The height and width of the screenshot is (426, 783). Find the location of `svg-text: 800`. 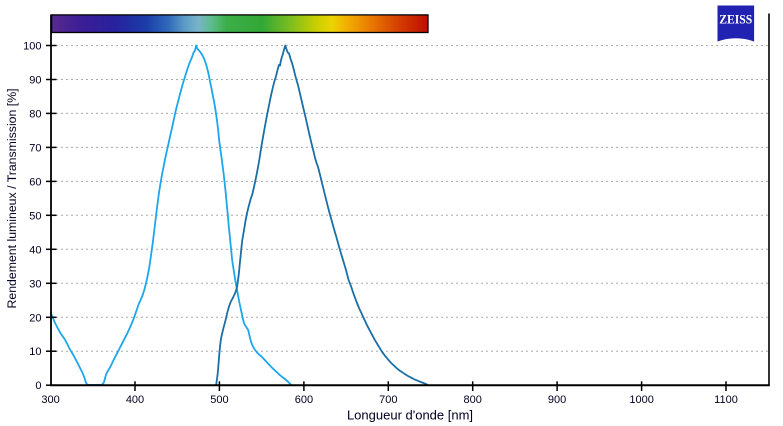

svg-text: 800 is located at coordinates (473, 400).